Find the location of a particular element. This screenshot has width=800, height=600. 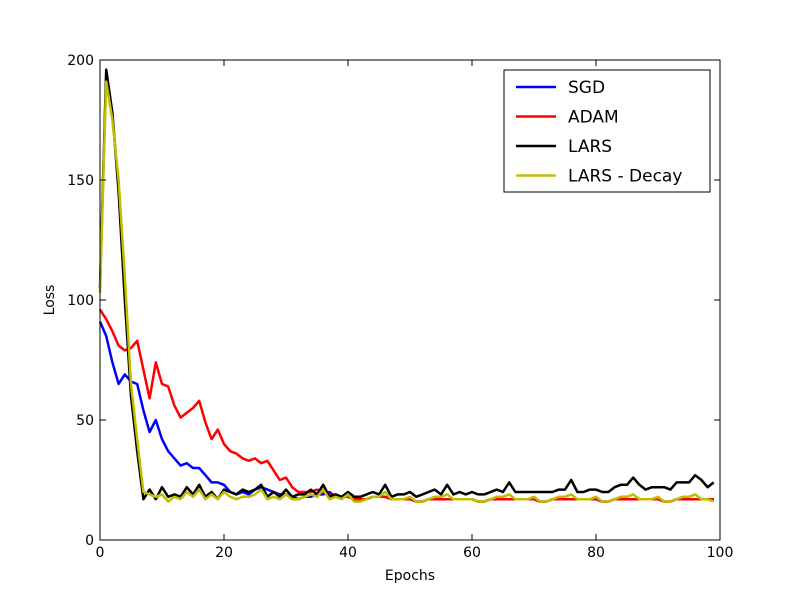

y-tick-label: 100 is located at coordinates (80, 301).